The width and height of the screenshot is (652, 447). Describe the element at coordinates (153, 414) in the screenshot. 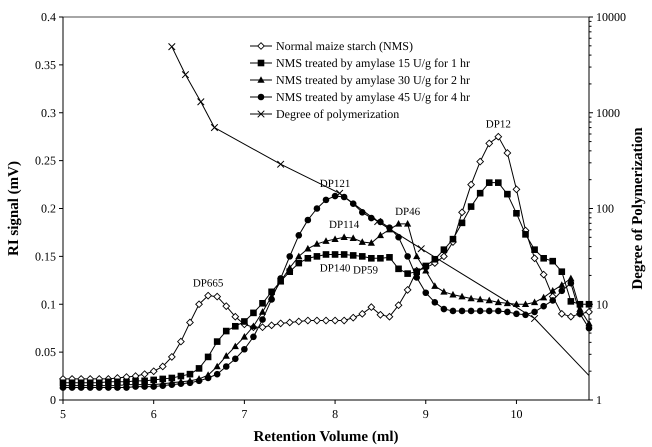

I see `x-tick-label: 6` at that location.